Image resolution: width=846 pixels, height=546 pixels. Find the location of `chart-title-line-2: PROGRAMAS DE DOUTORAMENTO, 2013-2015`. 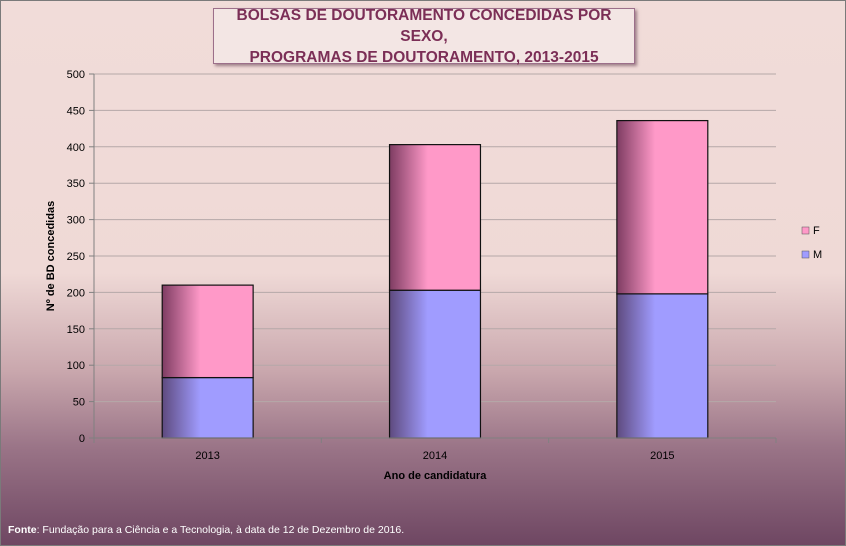

chart-title-line-2: PROGRAMAS DE DOUTORAMENTO, 2013-2015 is located at coordinates (424, 57).